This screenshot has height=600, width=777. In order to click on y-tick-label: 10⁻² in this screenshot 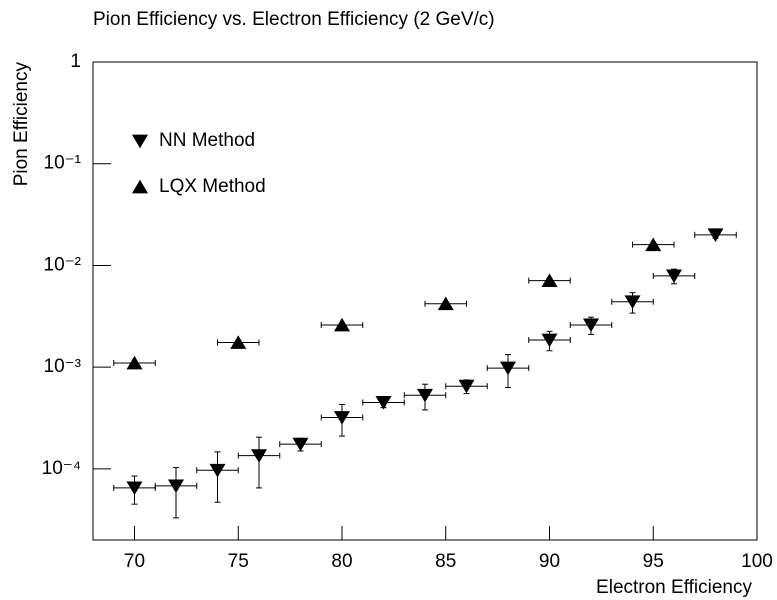, I will do `click(63, 264)`.